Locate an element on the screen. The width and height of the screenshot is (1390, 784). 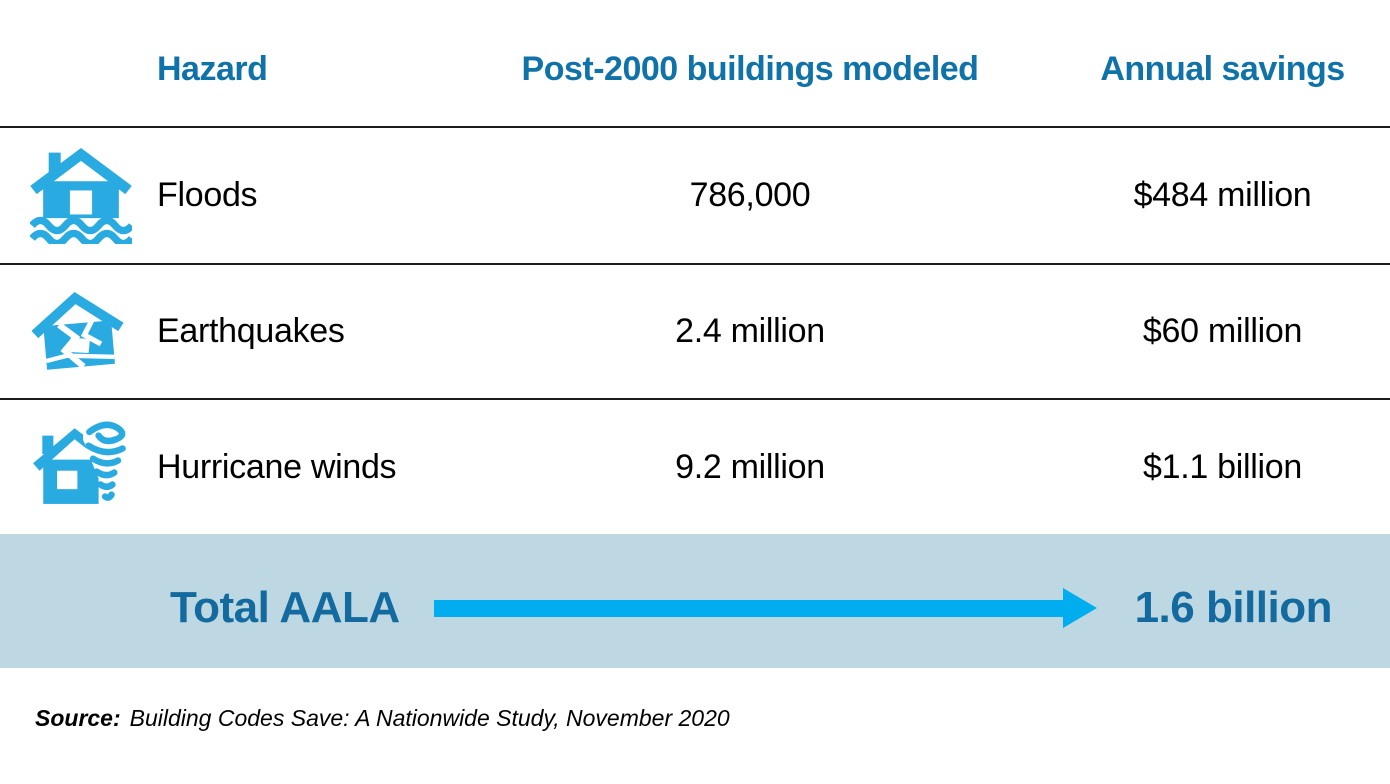
column-header-buildings-modeled: Post-2000 buildings modeled is located at coordinates (750, 68).